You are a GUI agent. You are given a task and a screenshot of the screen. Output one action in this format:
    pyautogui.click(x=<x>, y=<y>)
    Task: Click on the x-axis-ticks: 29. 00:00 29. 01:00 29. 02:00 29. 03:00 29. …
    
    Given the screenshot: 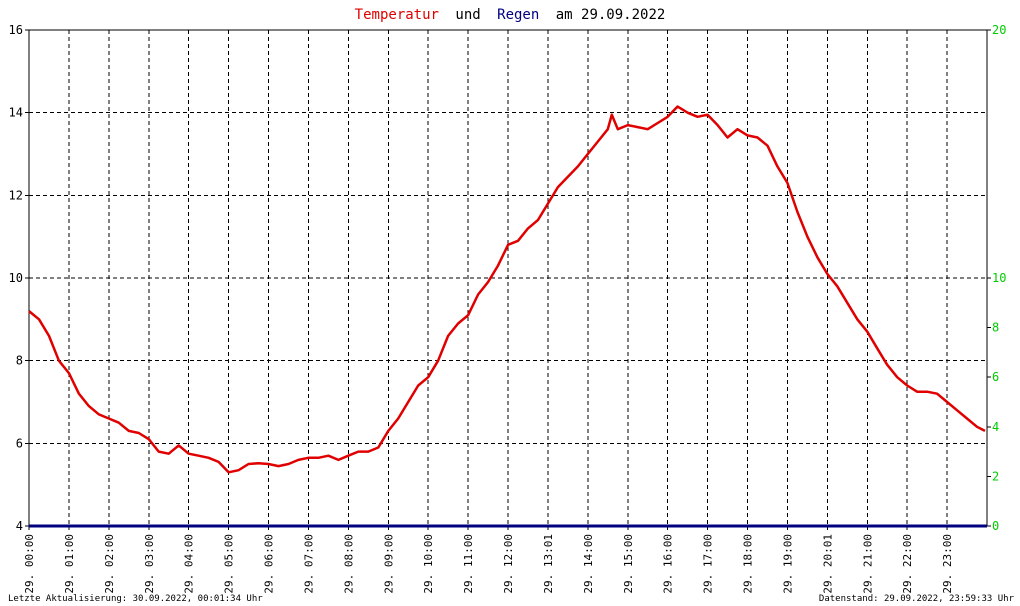 What is the action you would take?
    pyautogui.click(x=488, y=560)
    